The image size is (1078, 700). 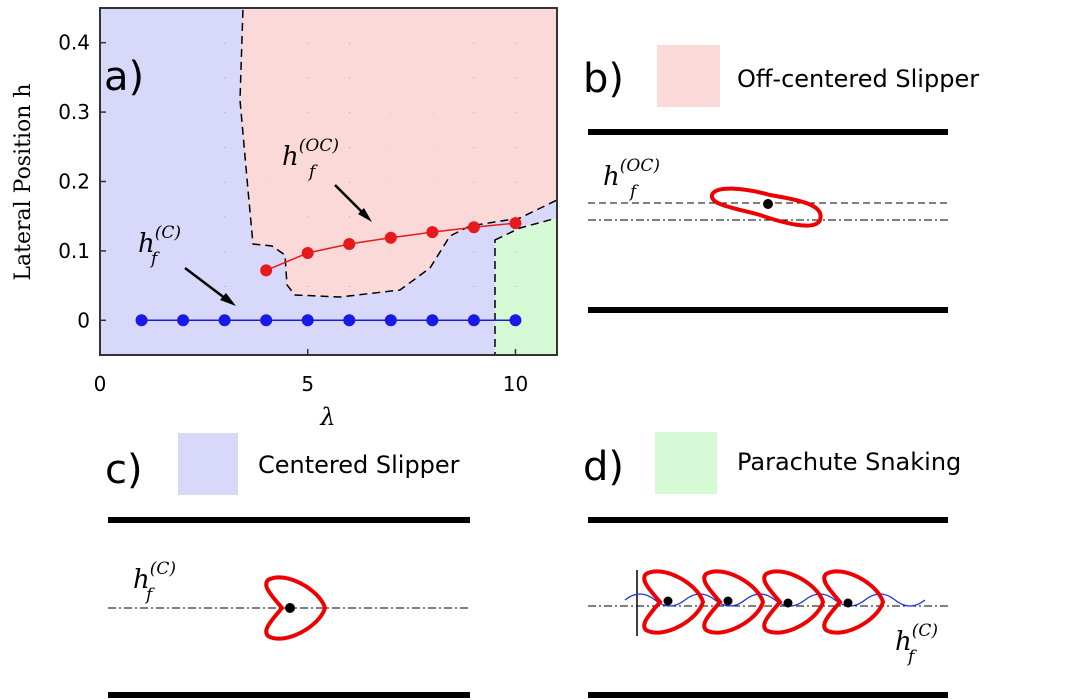 I want to click on y-tick-label: 0.1, so click(x=74, y=251).